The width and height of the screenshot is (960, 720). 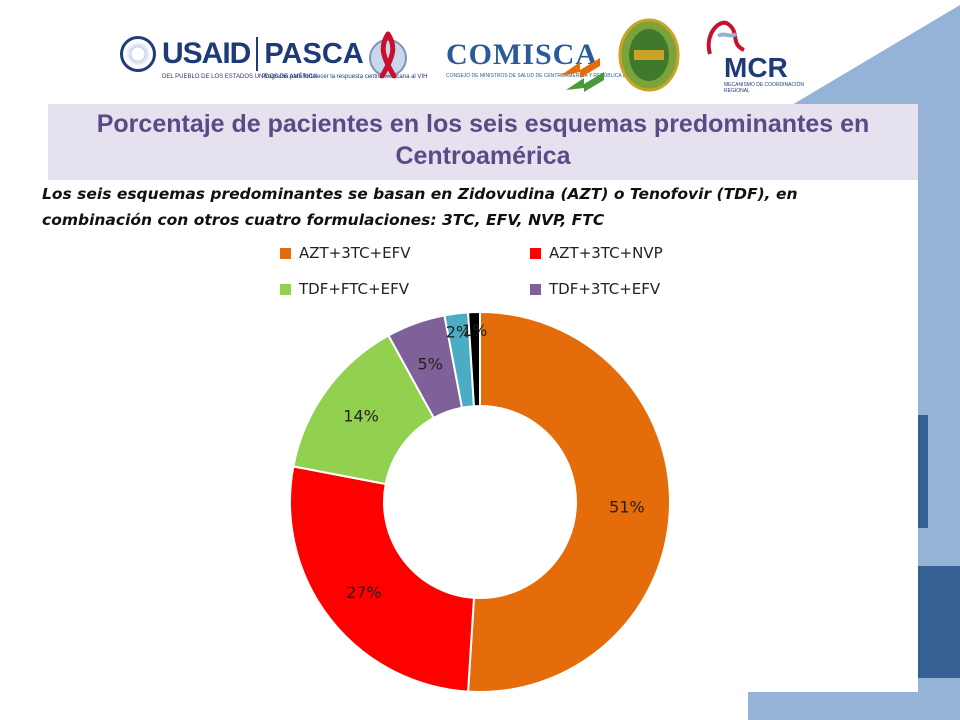 What do you see at coordinates (649, 55) in the screenshot?
I see `sica-seal-icon` at bounding box center [649, 55].